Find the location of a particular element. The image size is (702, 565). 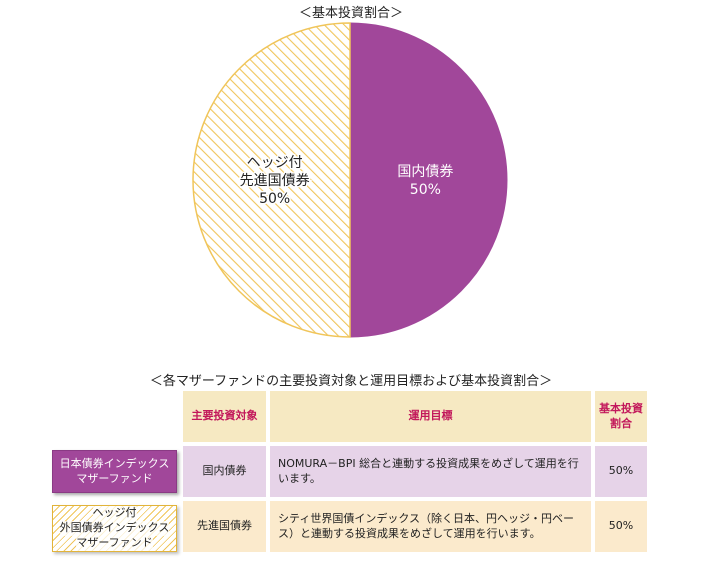

pie-title: ＜基本投資割合＞ is located at coordinates (350, 13).